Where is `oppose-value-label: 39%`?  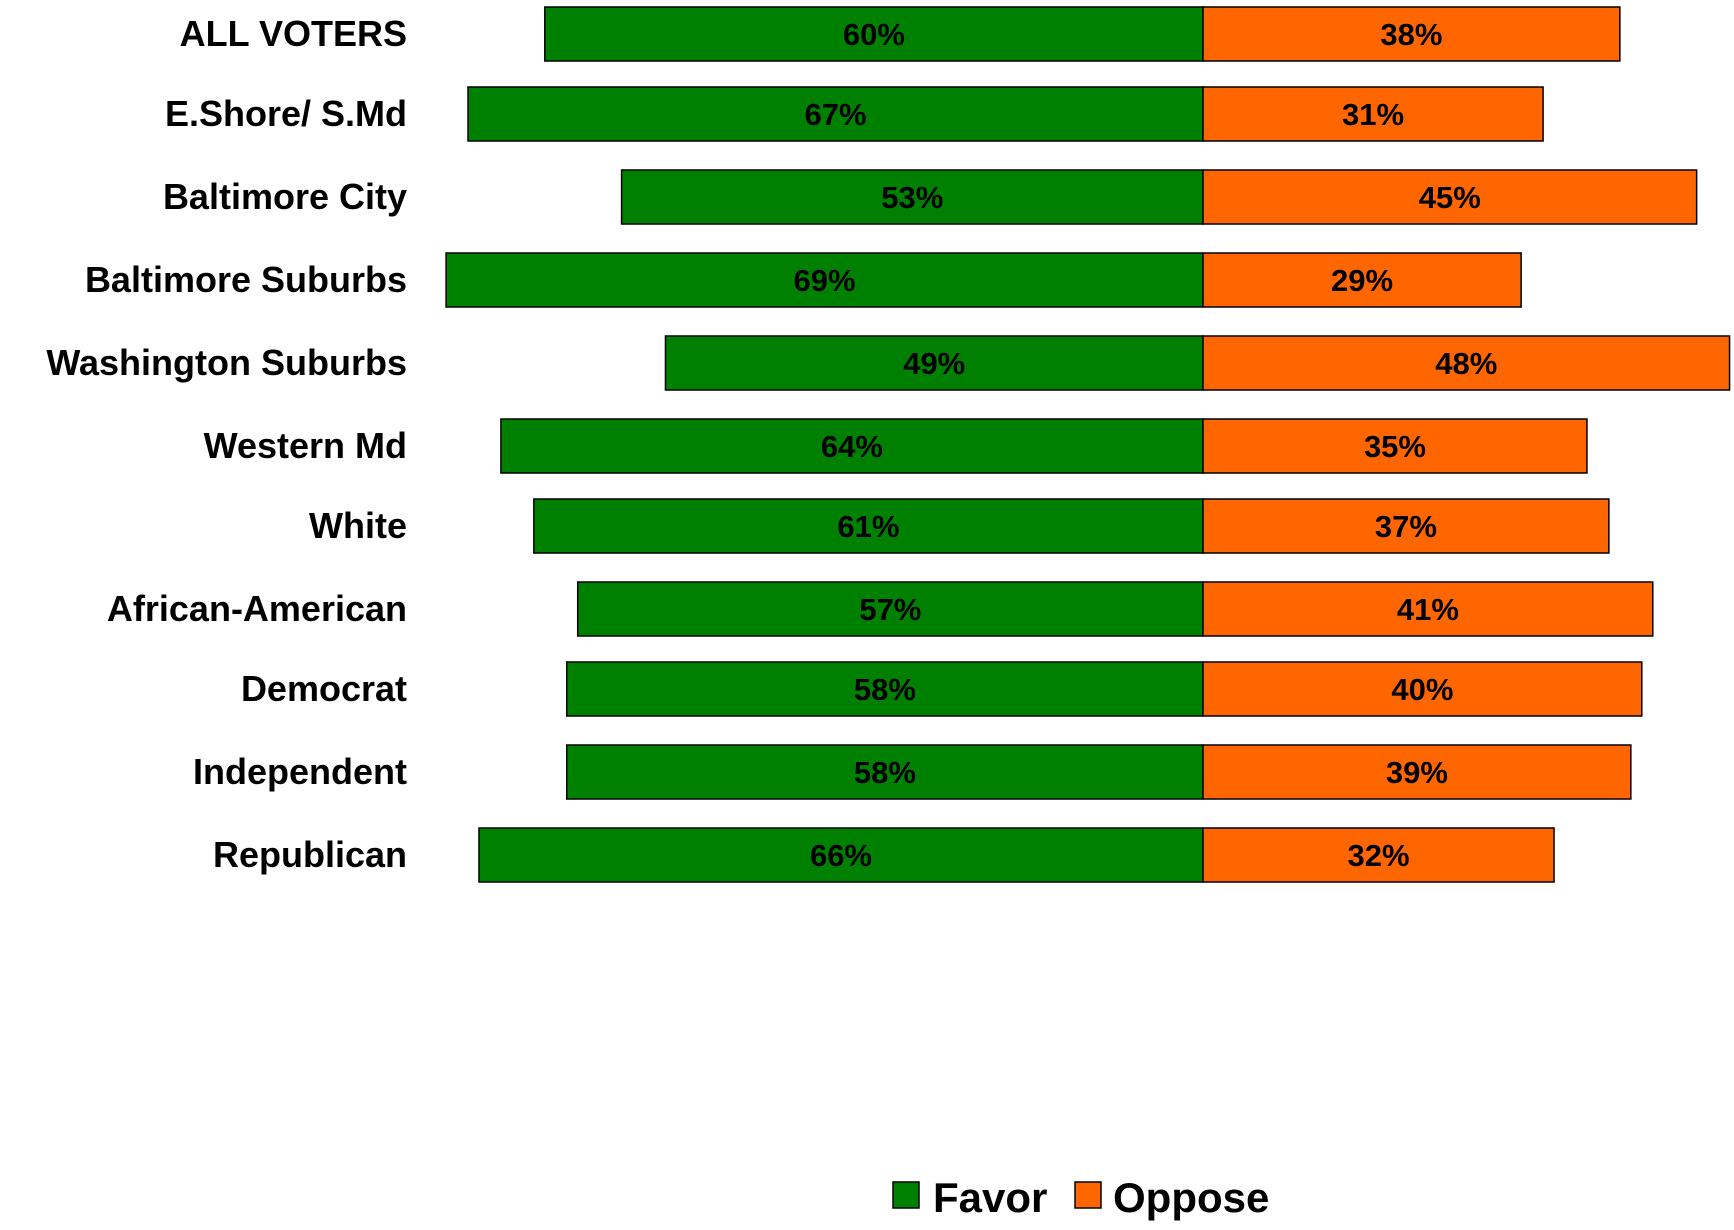
oppose-value-label: 39% is located at coordinates (1417, 772).